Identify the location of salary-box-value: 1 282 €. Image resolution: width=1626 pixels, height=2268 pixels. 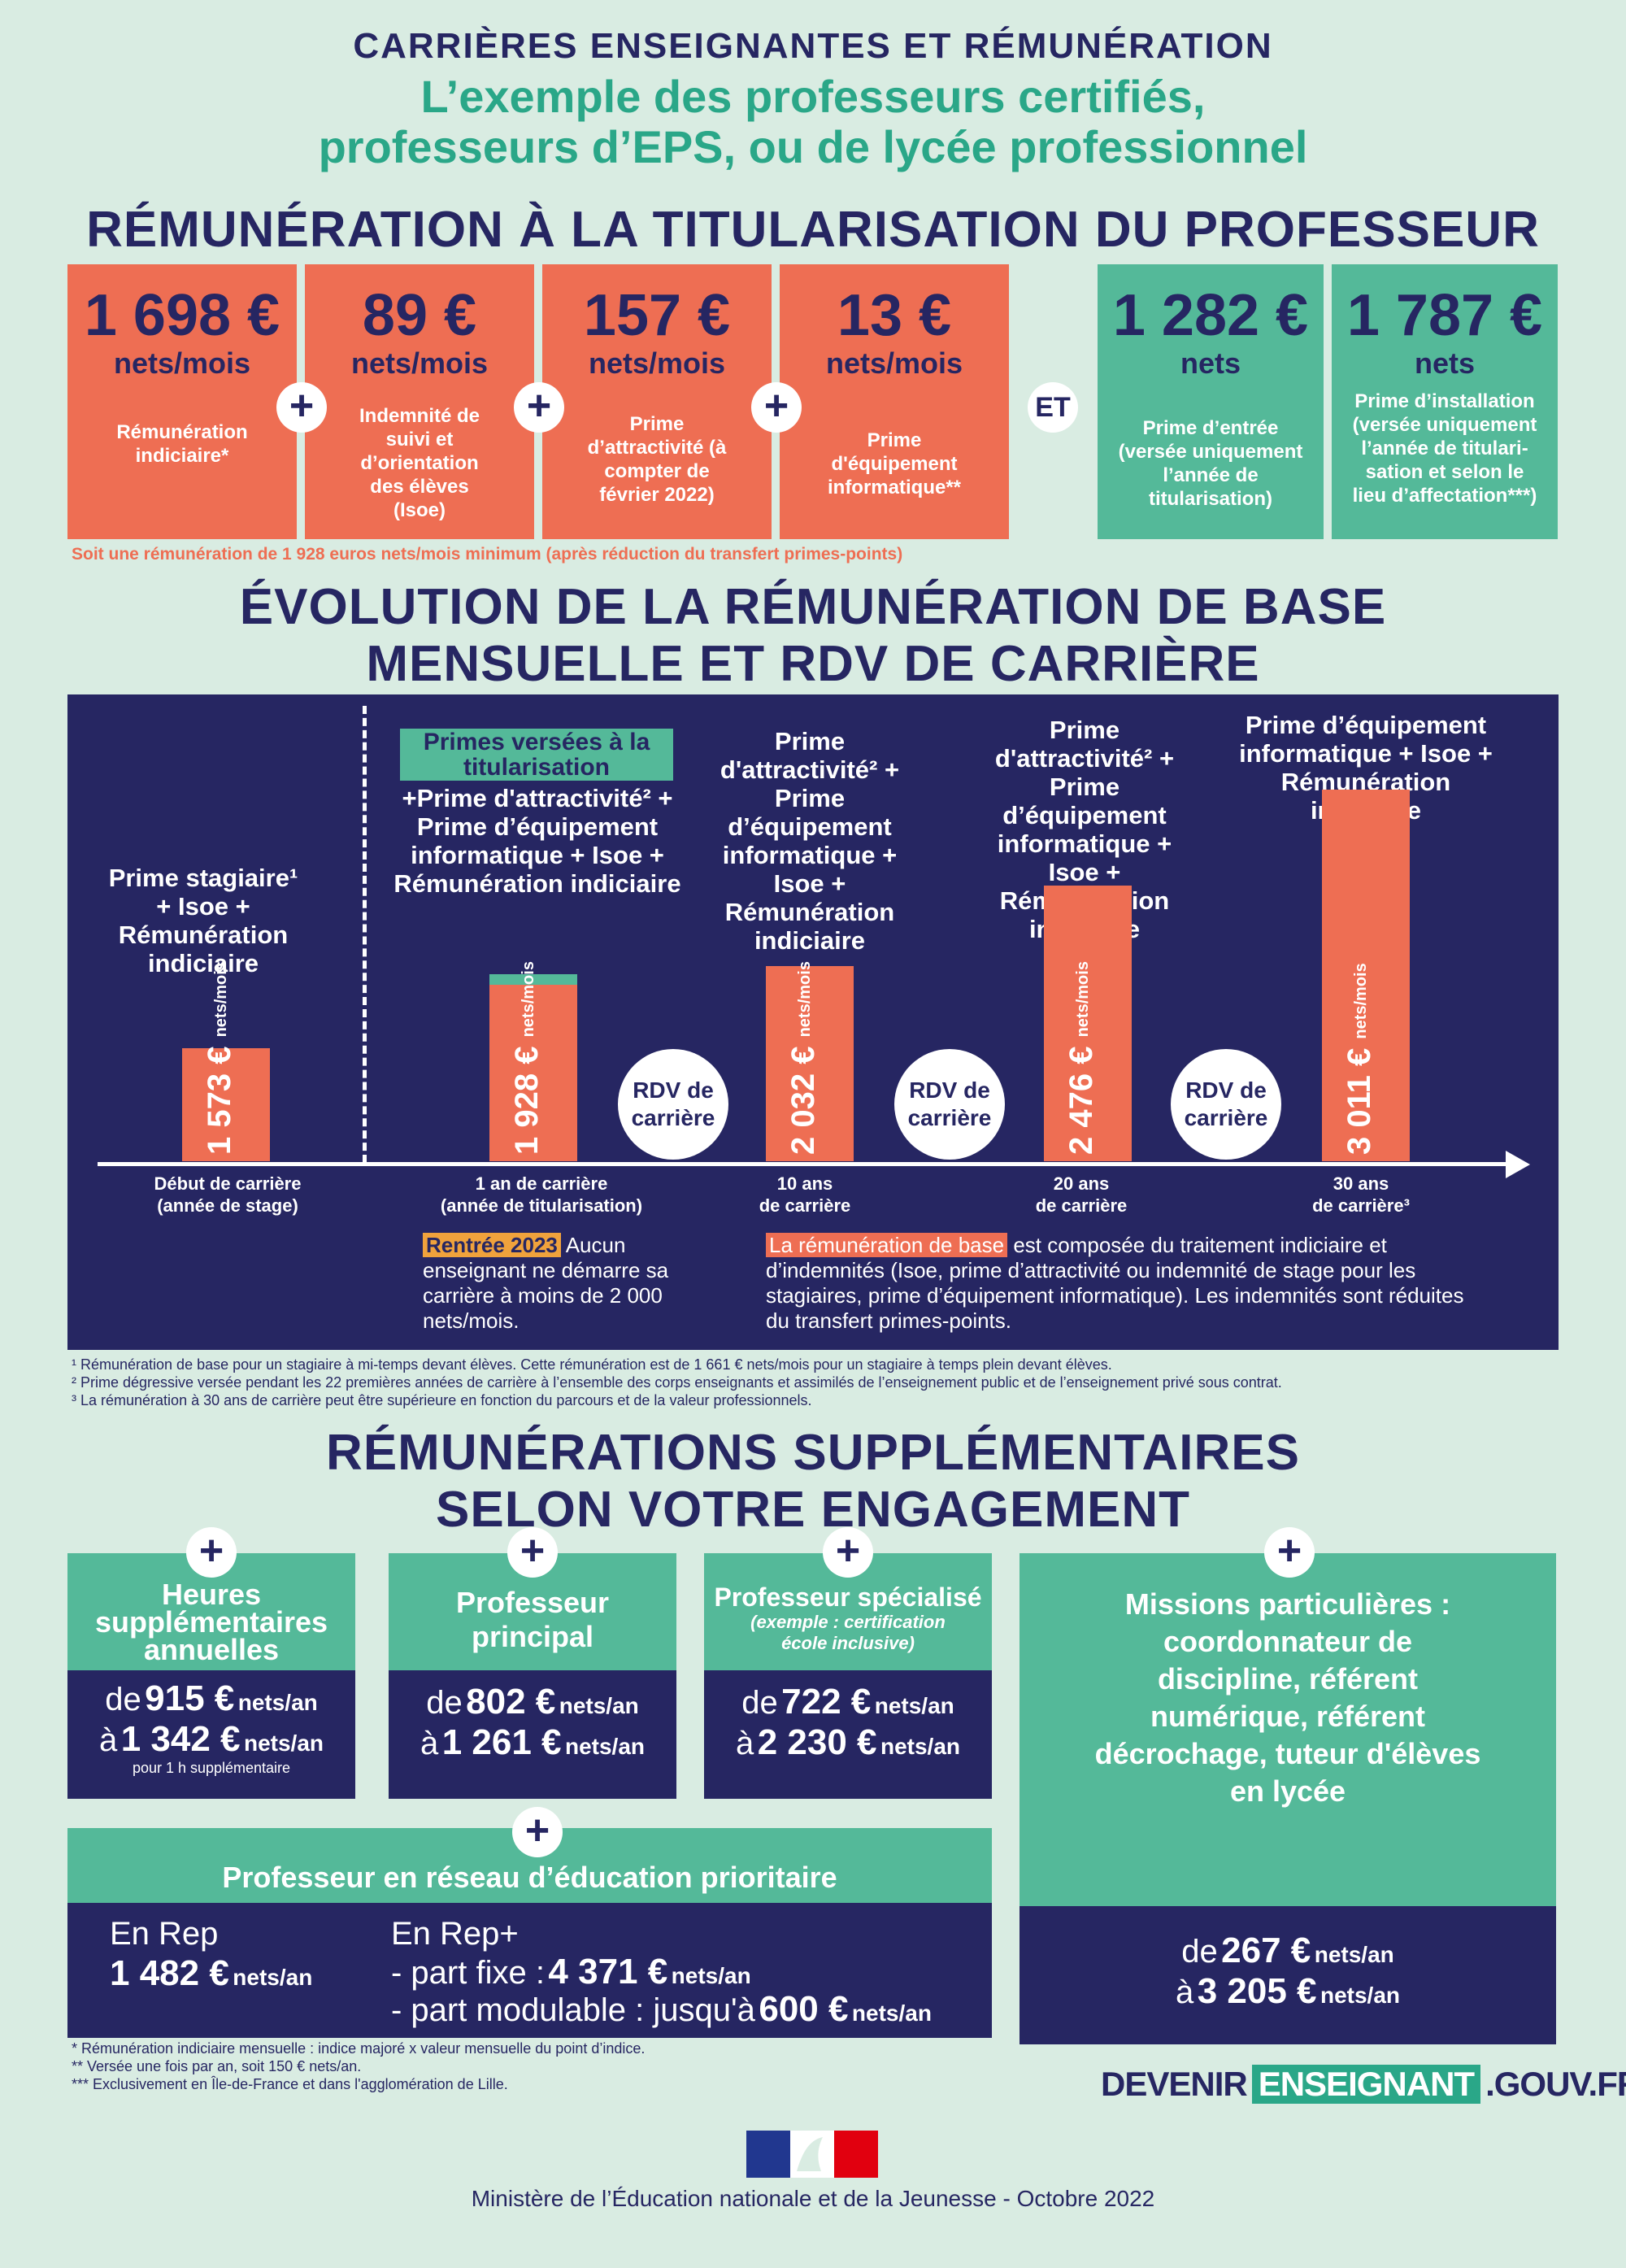
(1210, 315).